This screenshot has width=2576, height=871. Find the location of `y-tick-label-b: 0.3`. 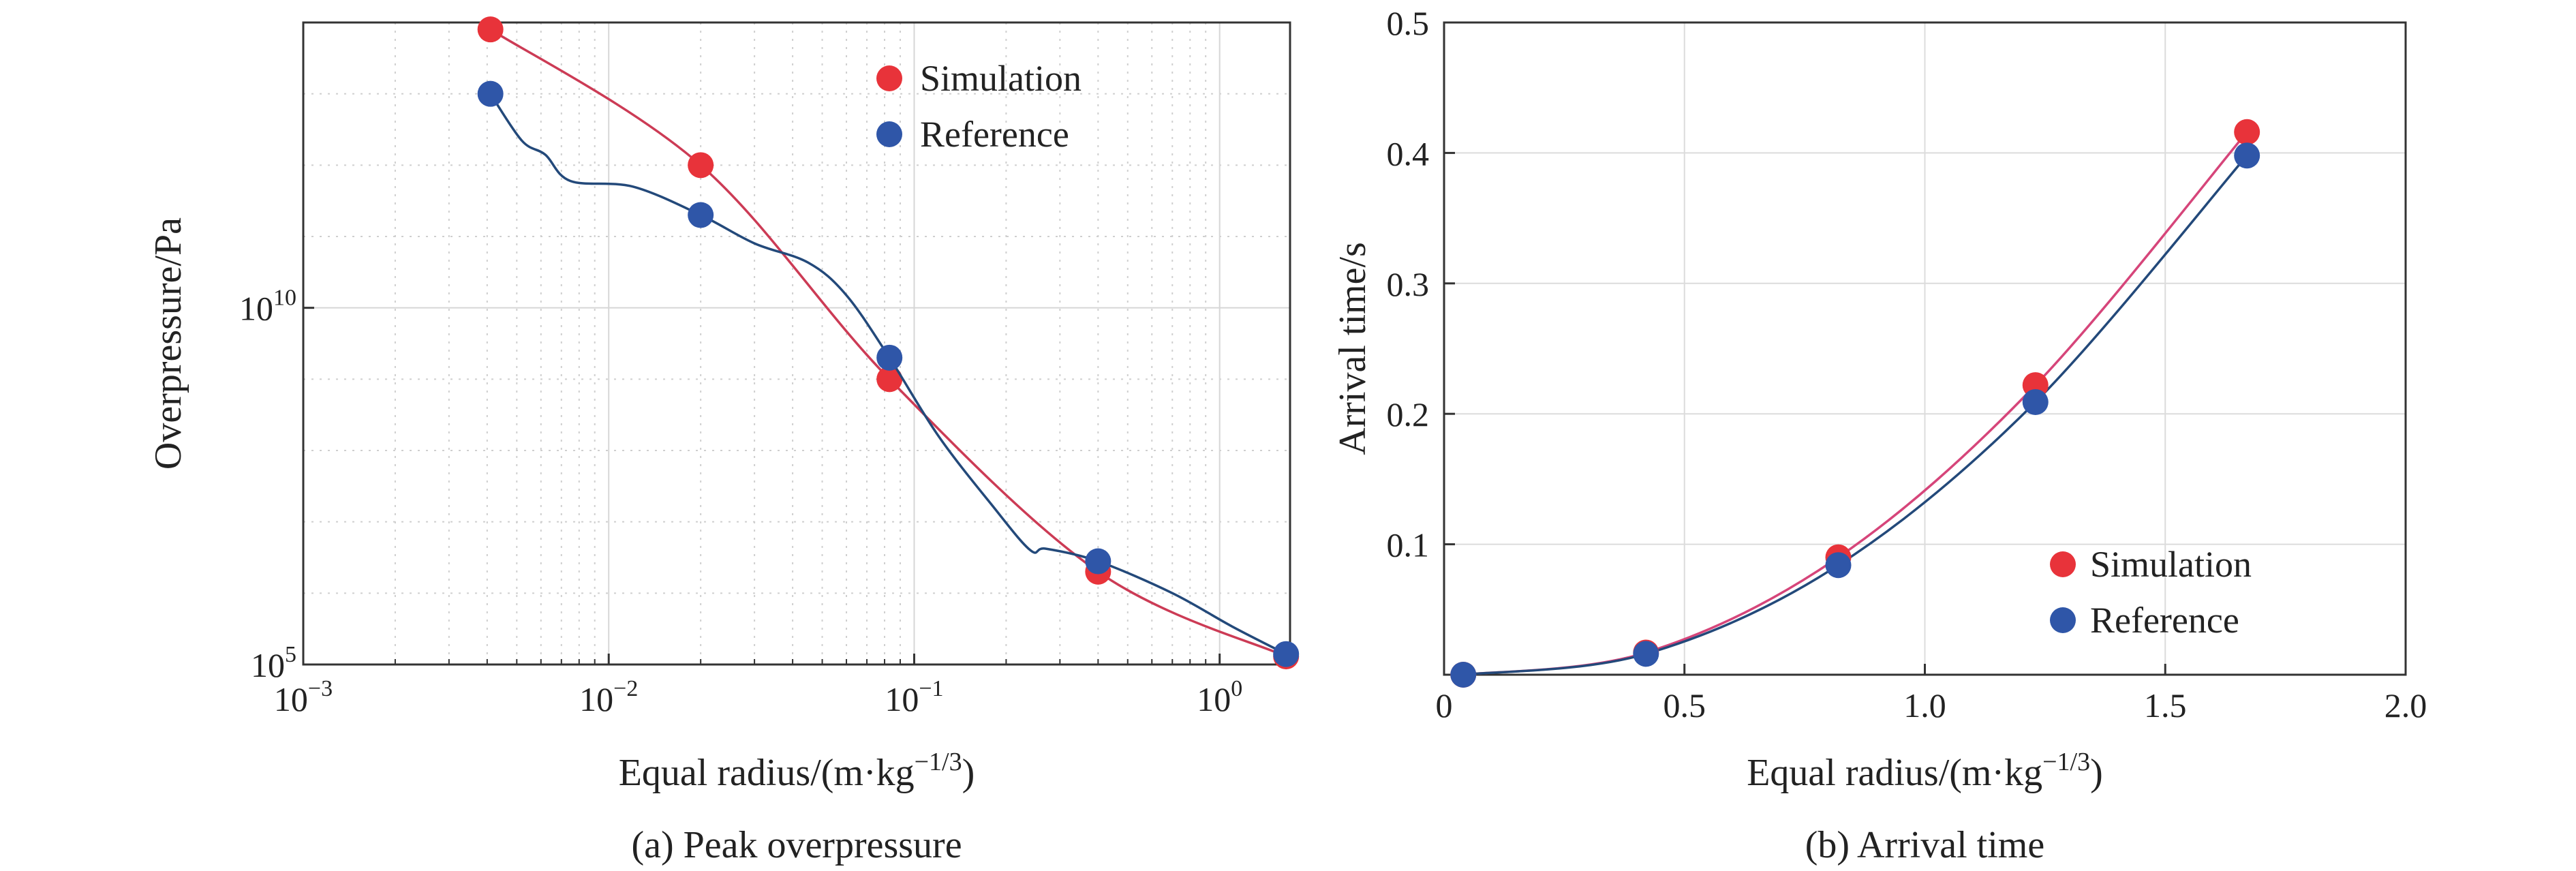

y-tick-label-b: 0.3 is located at coordinates (1408, 284).